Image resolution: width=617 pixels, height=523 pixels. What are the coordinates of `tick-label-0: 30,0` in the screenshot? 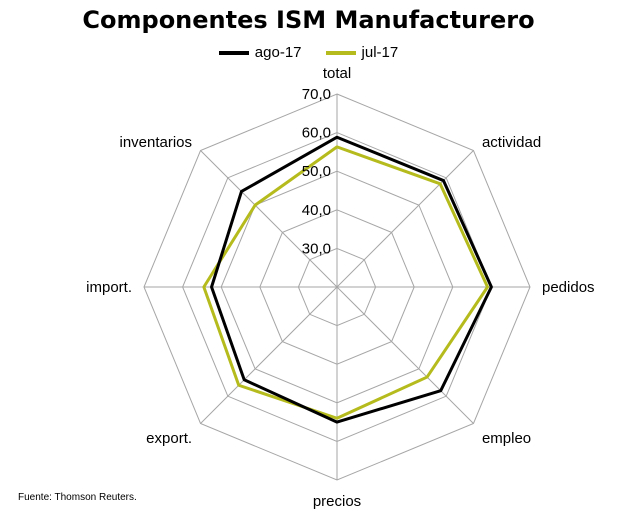 It's located at (316, 248).